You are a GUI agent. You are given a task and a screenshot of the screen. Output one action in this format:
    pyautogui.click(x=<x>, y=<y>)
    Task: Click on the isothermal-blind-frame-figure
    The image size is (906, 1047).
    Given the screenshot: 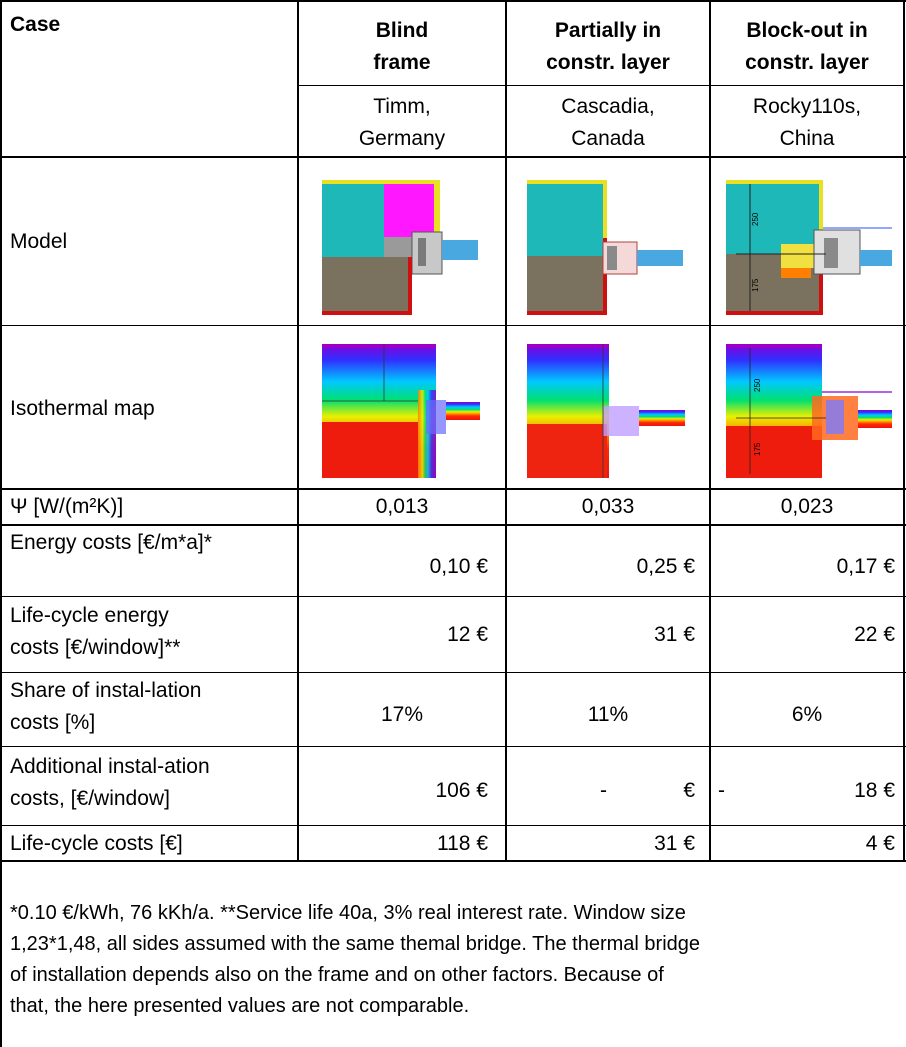 What is the action you would take?
    pyautogui.click(x=402, y=411)
    